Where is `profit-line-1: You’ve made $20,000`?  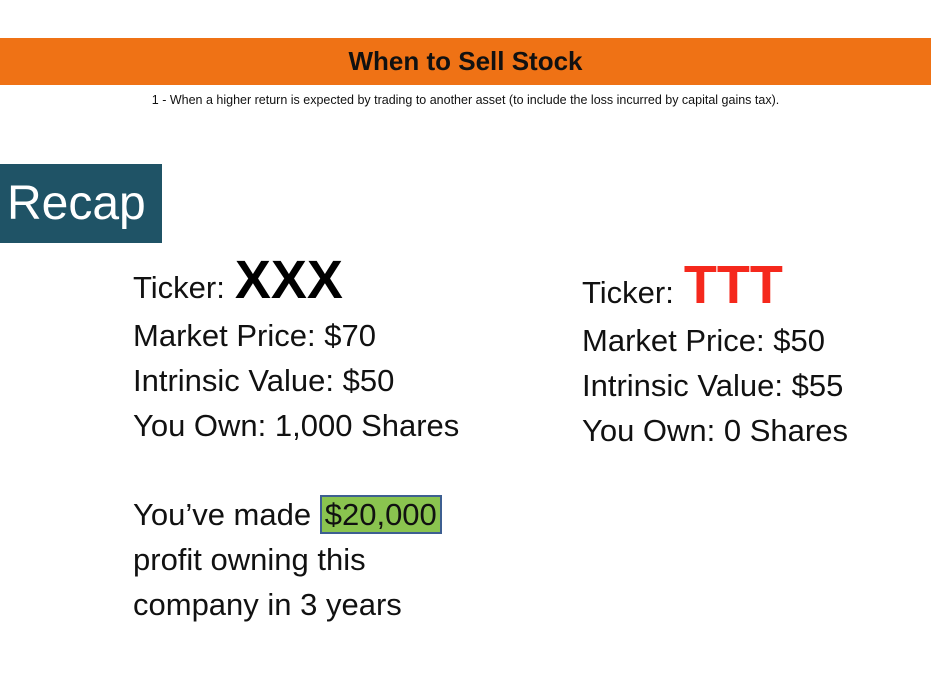 profit-line-1: You’ve made $20,000 is located at coordinates (287, 514).